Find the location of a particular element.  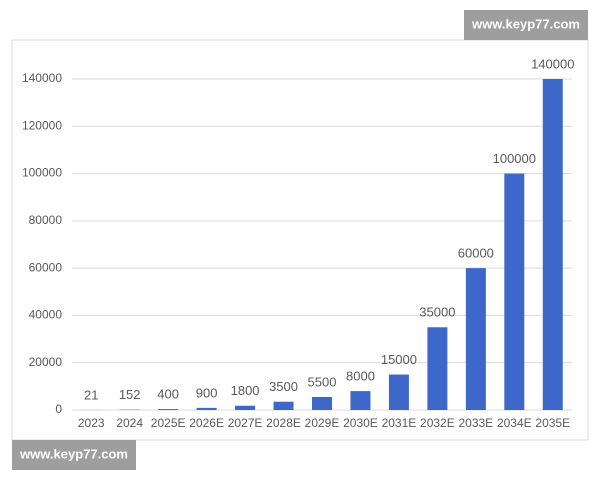

x-tick-label: 2032E is located at coordinates (437, 423).